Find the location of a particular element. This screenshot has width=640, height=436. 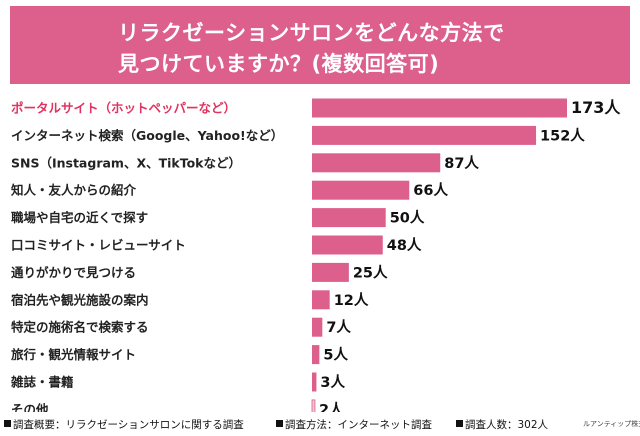

category-label: 知人・友人からの紹介 is located at coordinates (73, 190).